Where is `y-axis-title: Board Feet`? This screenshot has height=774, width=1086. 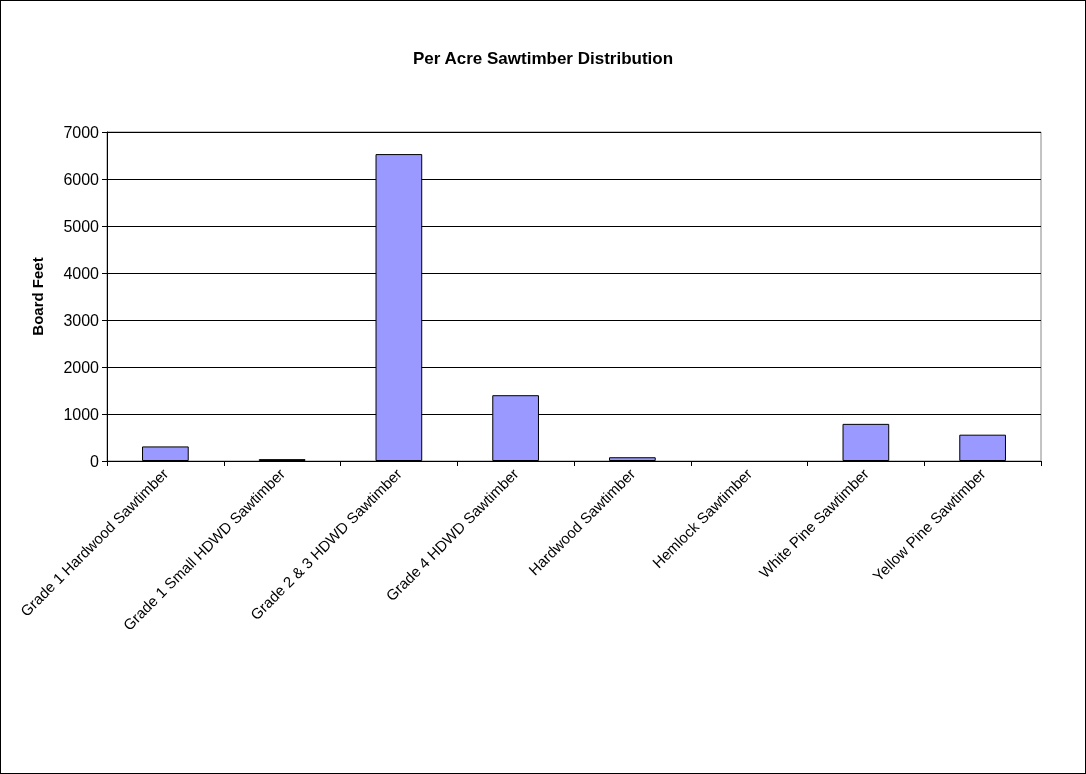
y-axis-title: Board Feet is located at coordinates (37, 296).